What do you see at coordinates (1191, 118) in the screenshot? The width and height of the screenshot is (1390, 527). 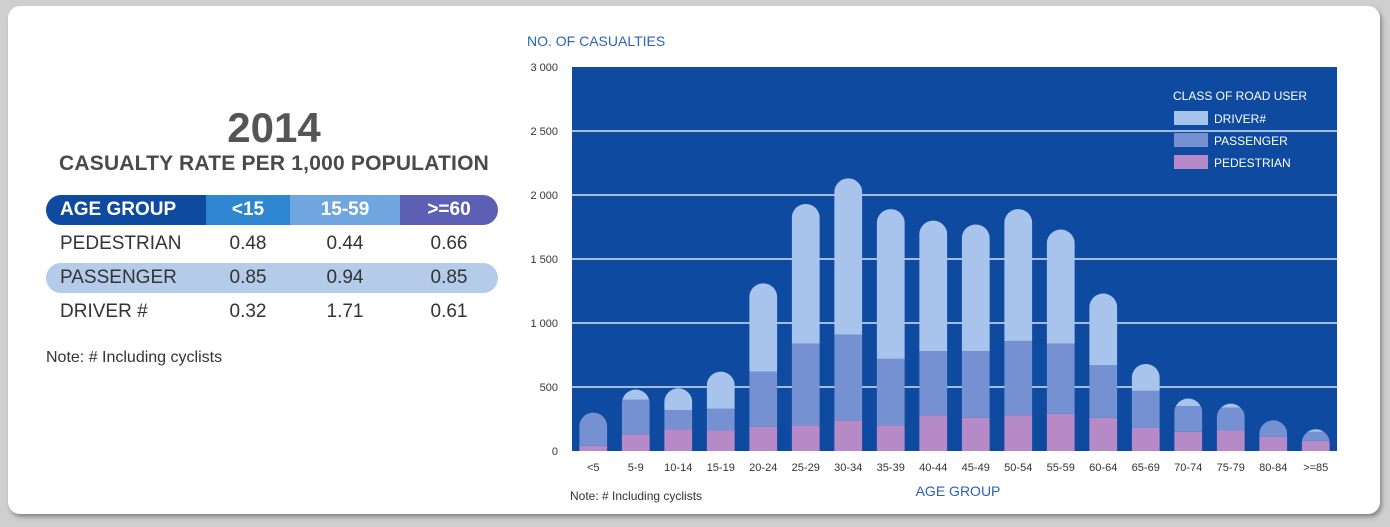 I see `legend-swatch-driver` at bounding box center [1191, 118].